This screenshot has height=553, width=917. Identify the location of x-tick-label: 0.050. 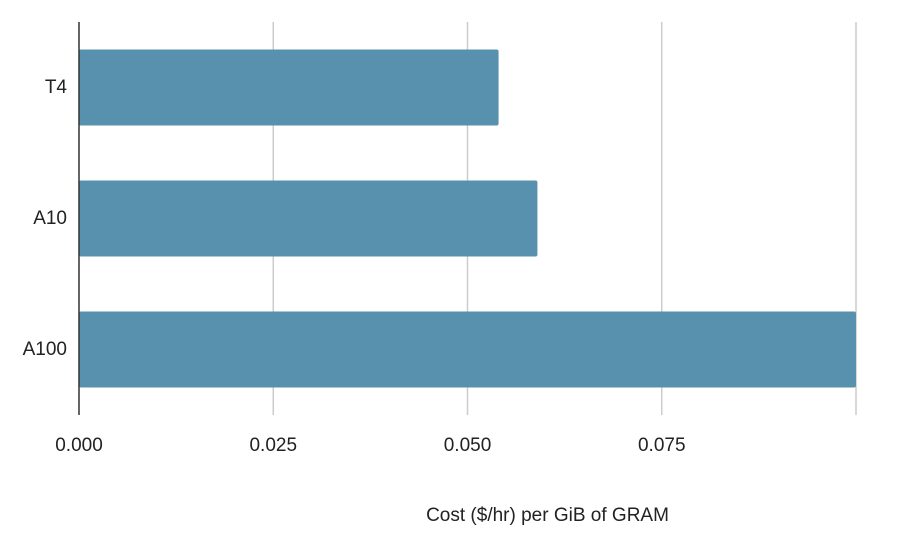
(468, 445).